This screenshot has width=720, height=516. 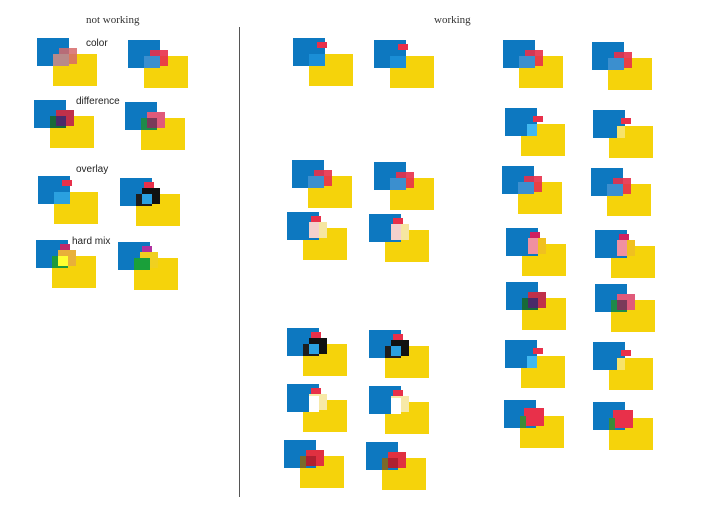 What do you see at coordinates (98, 101) in the screenshot?
I see `label-difference: difference` at bounding box center [98, 101].